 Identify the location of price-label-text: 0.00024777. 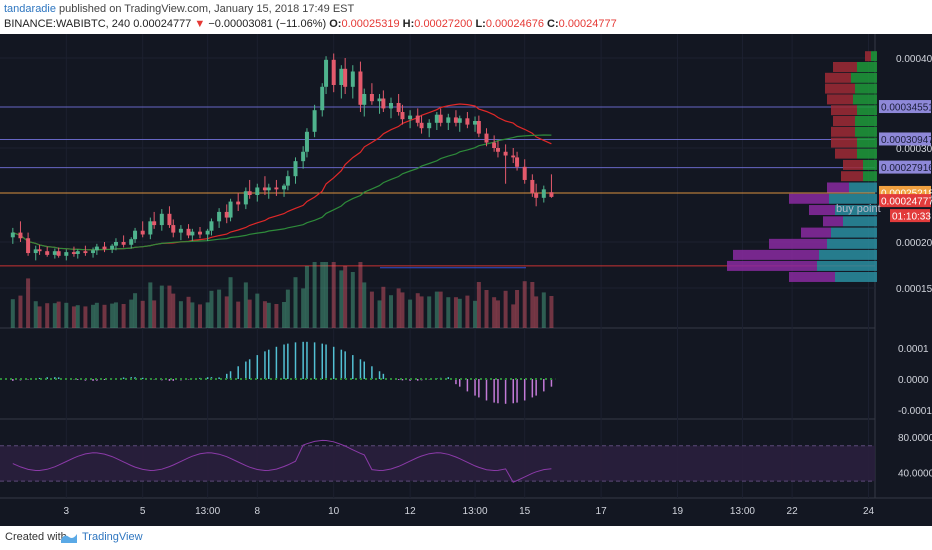
(906, 202).